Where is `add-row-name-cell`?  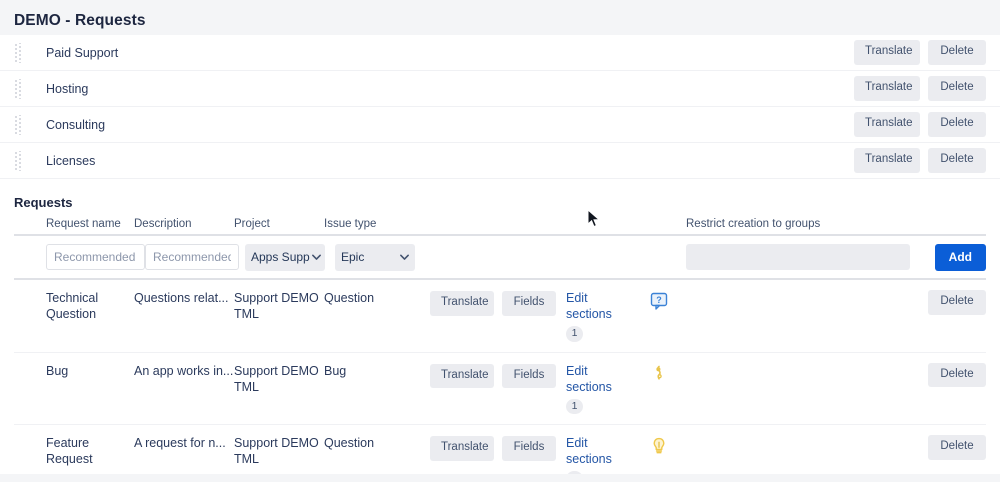
add-row-name-cell is located at coordinates (84, 257).